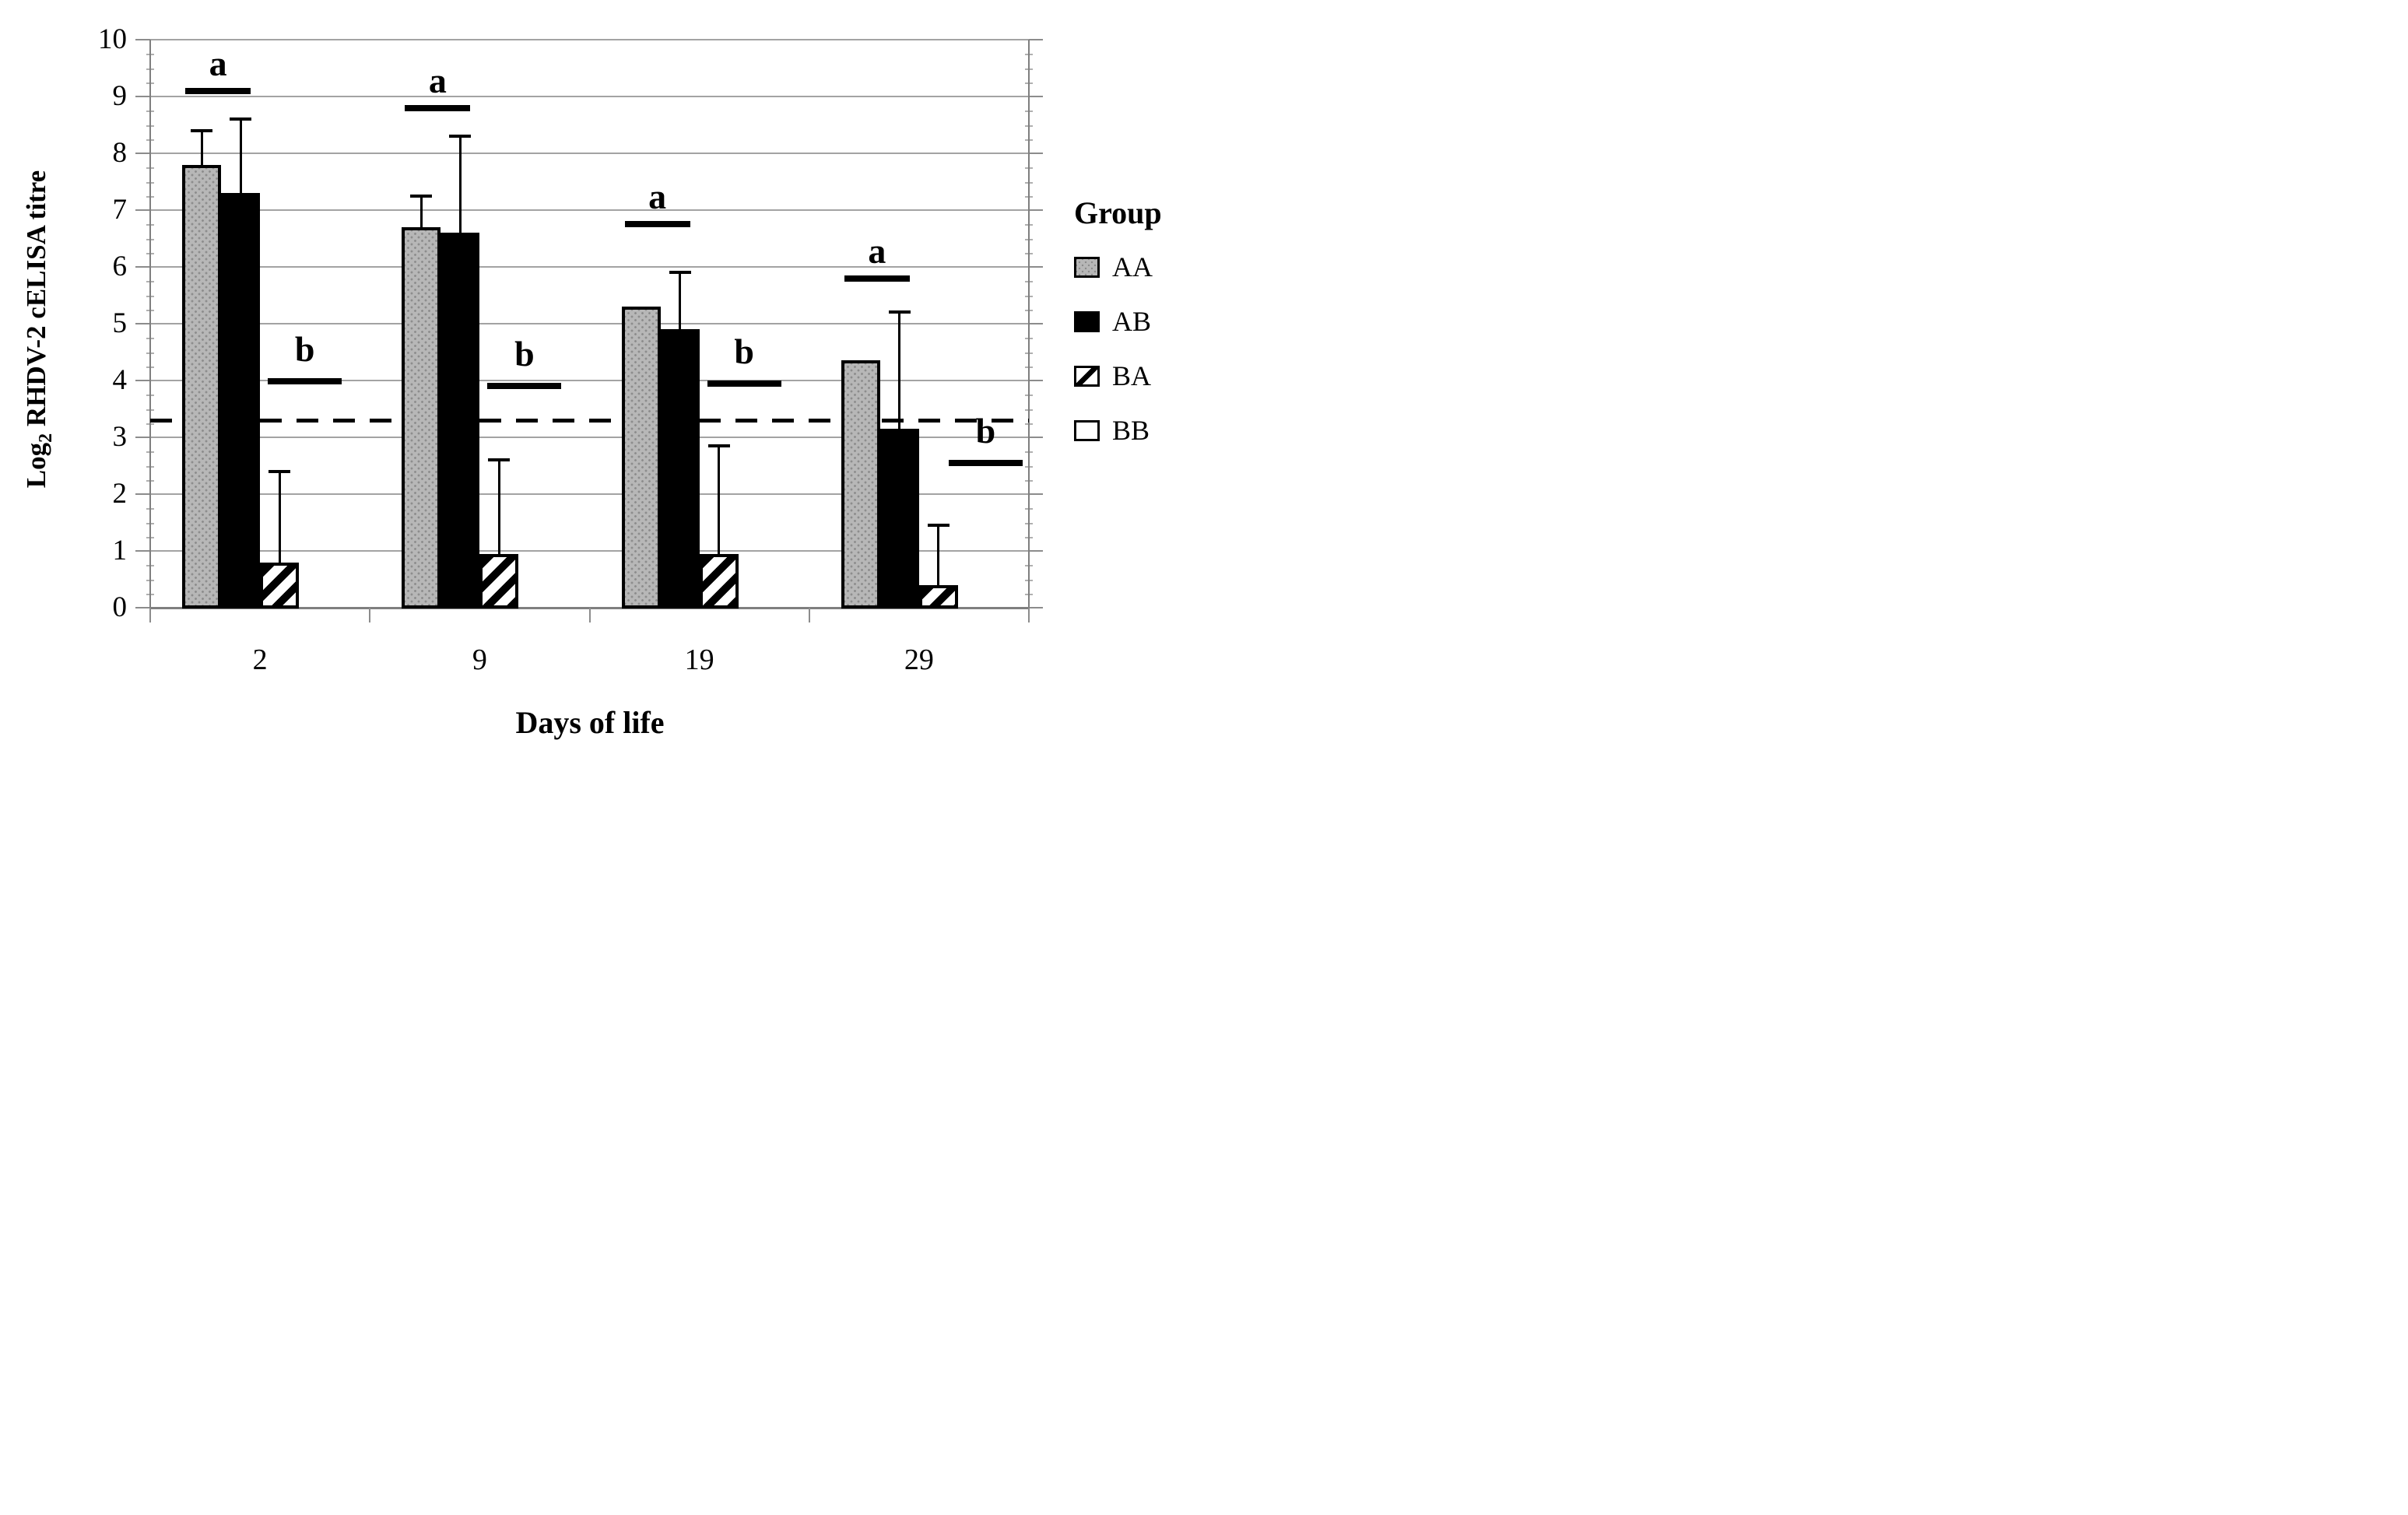  I want to click on gridline-y9, so click(589, 96).